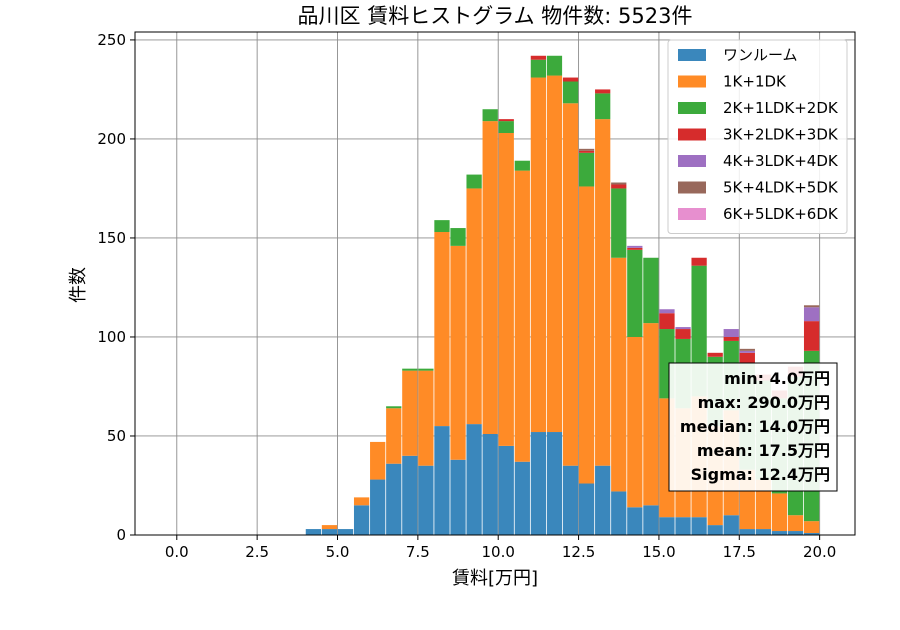 The width and height of the screenshot is (900, 630). Describe the element at coordinates (338, 552) in the screenshot. I see `x-tick-label: 5.0` at that location.